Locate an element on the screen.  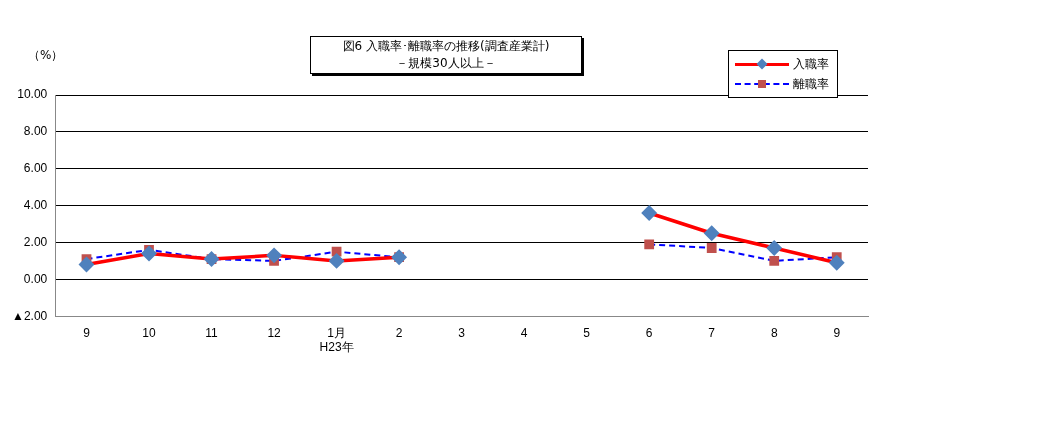
x-tick-label: 7 is located at coordinates (712, 332).